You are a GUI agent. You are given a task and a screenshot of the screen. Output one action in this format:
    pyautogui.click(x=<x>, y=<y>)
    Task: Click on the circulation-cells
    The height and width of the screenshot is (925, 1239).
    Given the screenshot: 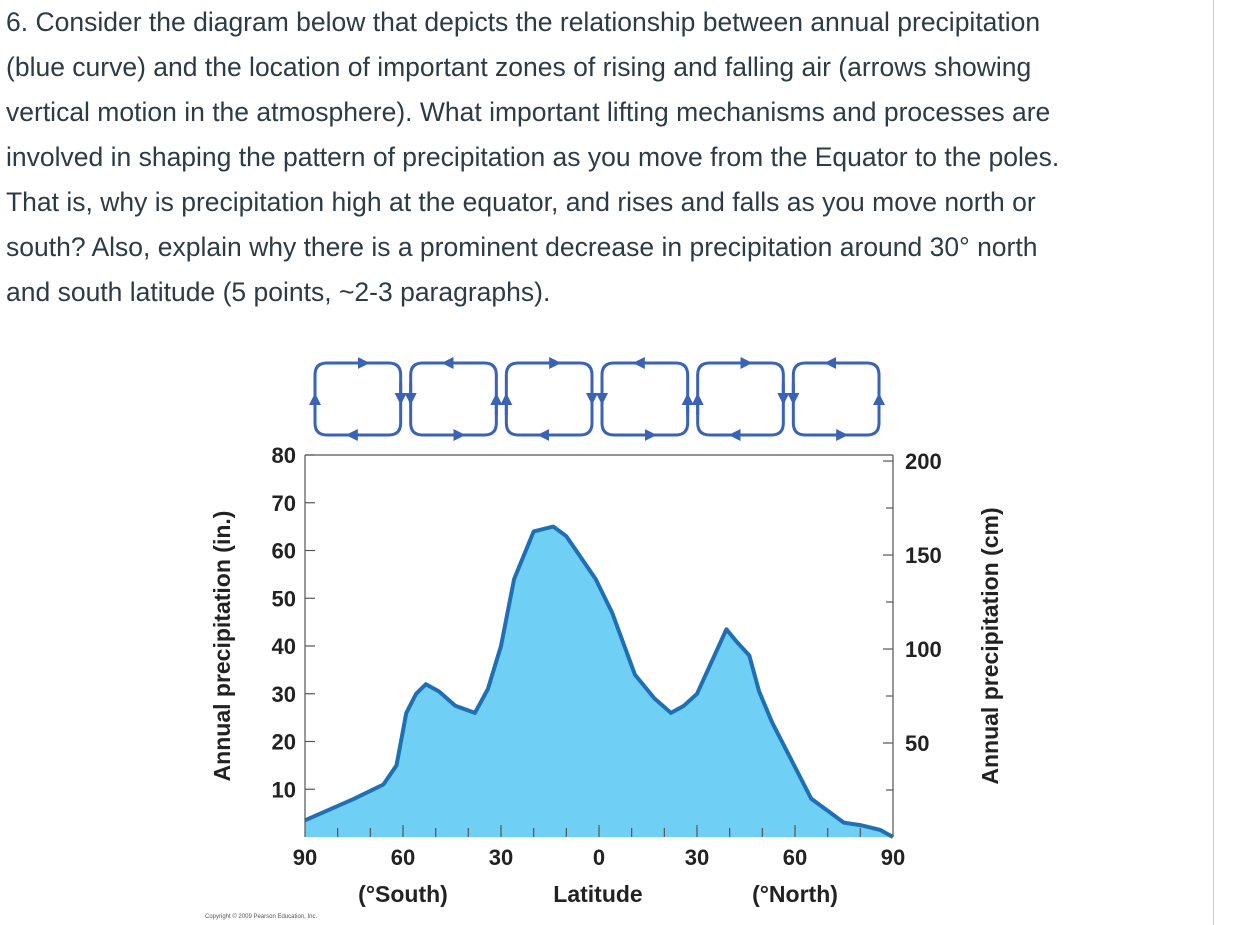 What is the action you would take?
    pyautogui.click(x=597, y=399)
    